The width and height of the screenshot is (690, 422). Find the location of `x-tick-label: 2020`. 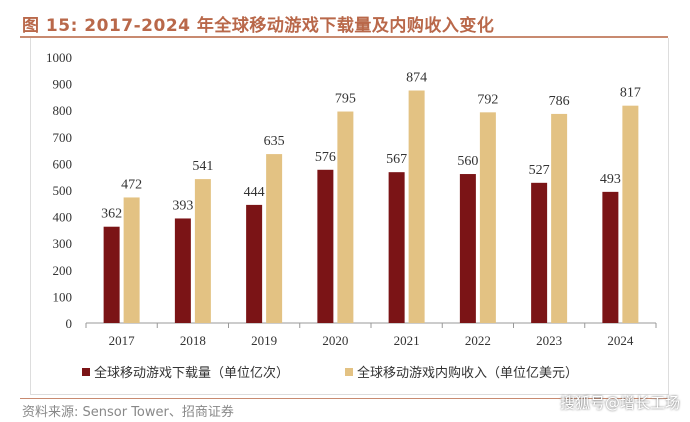

x-tick-label: 2020 is located at coordinates (335, 340).